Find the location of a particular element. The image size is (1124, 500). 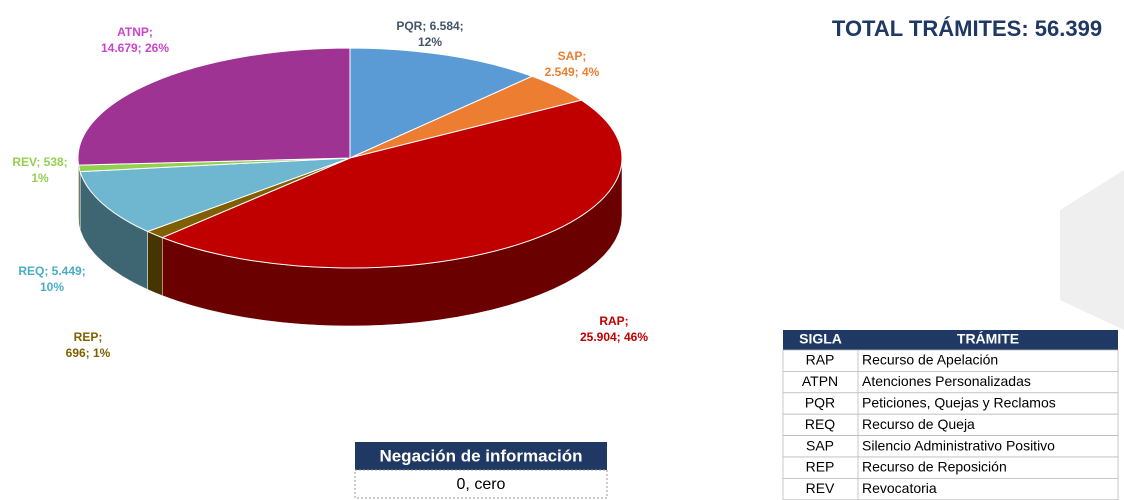

data-label: REP; is located at coordinates (88, 337).